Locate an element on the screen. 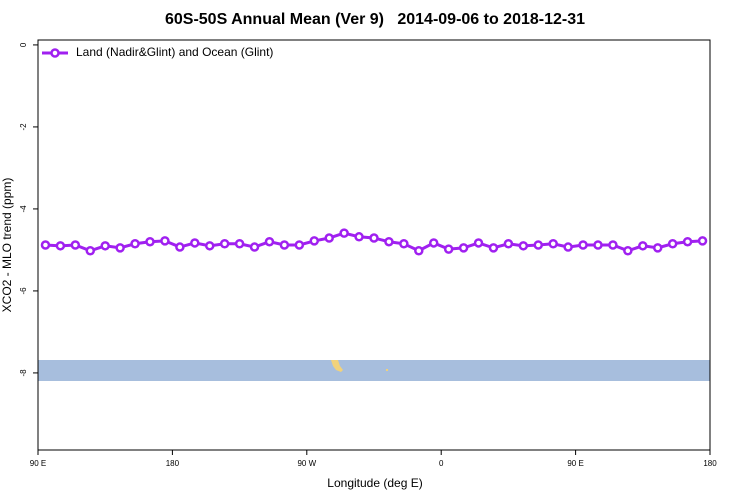 The width and height of the screenshot is (750, 500). y-tick-label: -6 is located at coordinates (23, 291).